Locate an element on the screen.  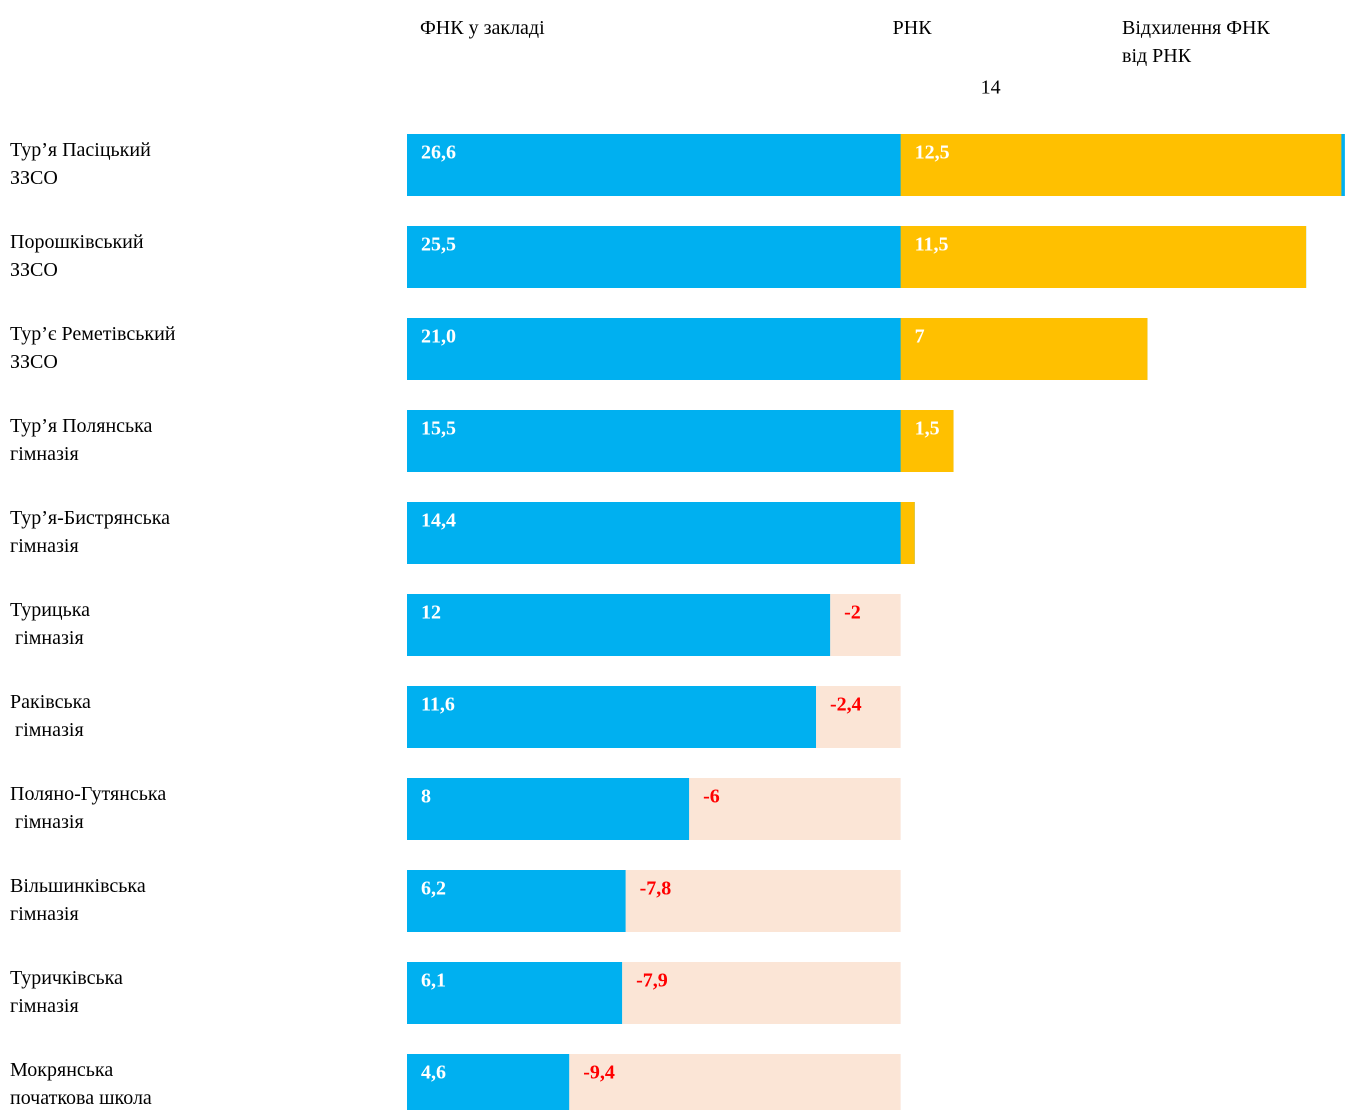
value-label: 6,2 is located at coordinates (433, 889).